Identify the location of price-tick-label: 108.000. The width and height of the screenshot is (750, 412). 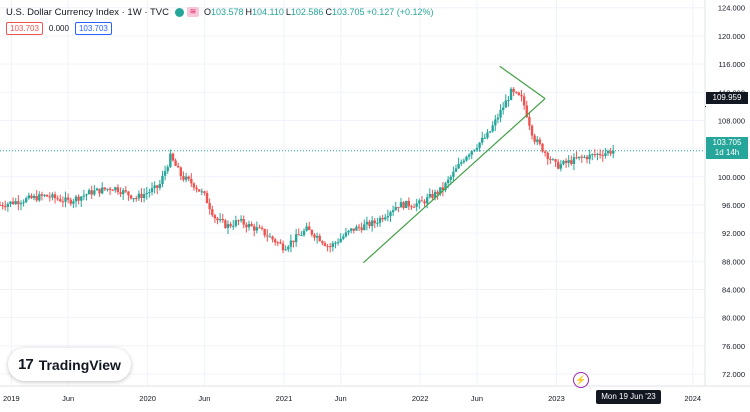
(731, 120).